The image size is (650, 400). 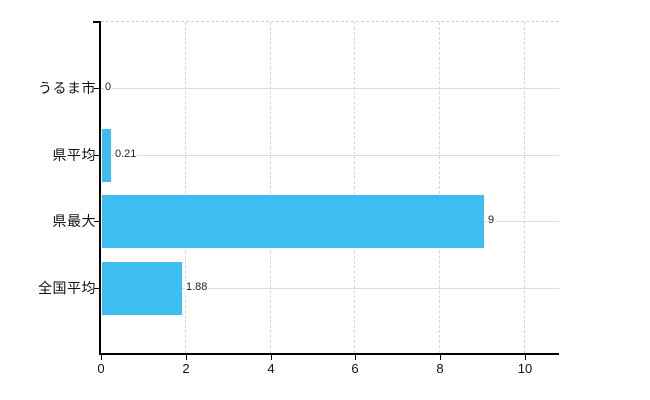 I want to click on category-label: うるま市, so click(x=67, y=88).